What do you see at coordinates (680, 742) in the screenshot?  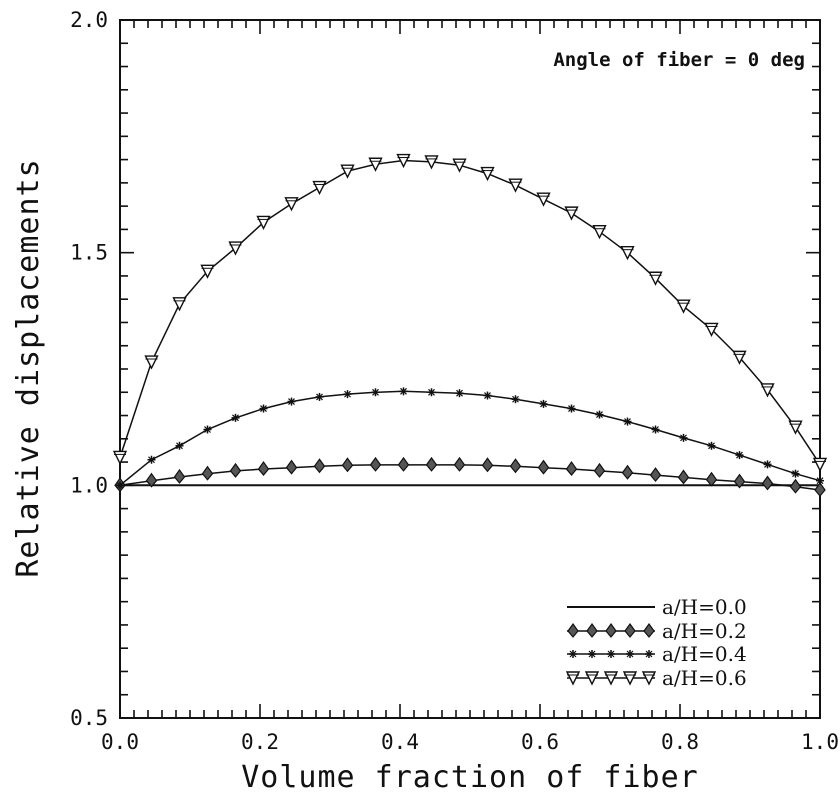 I see `x-tick-label: 0.8` at bounding box center [680, 742].